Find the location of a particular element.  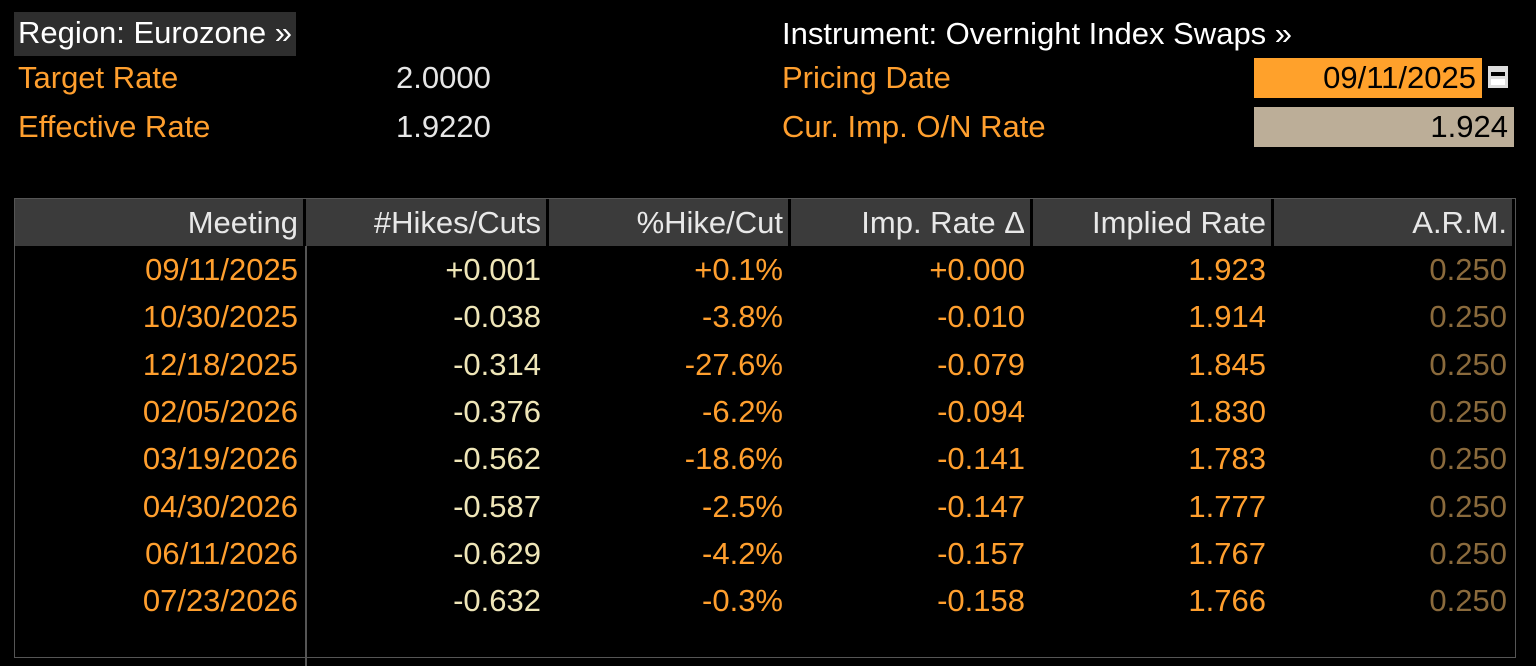

table-cell: 1.845 is located at coordinates (1227, 364).